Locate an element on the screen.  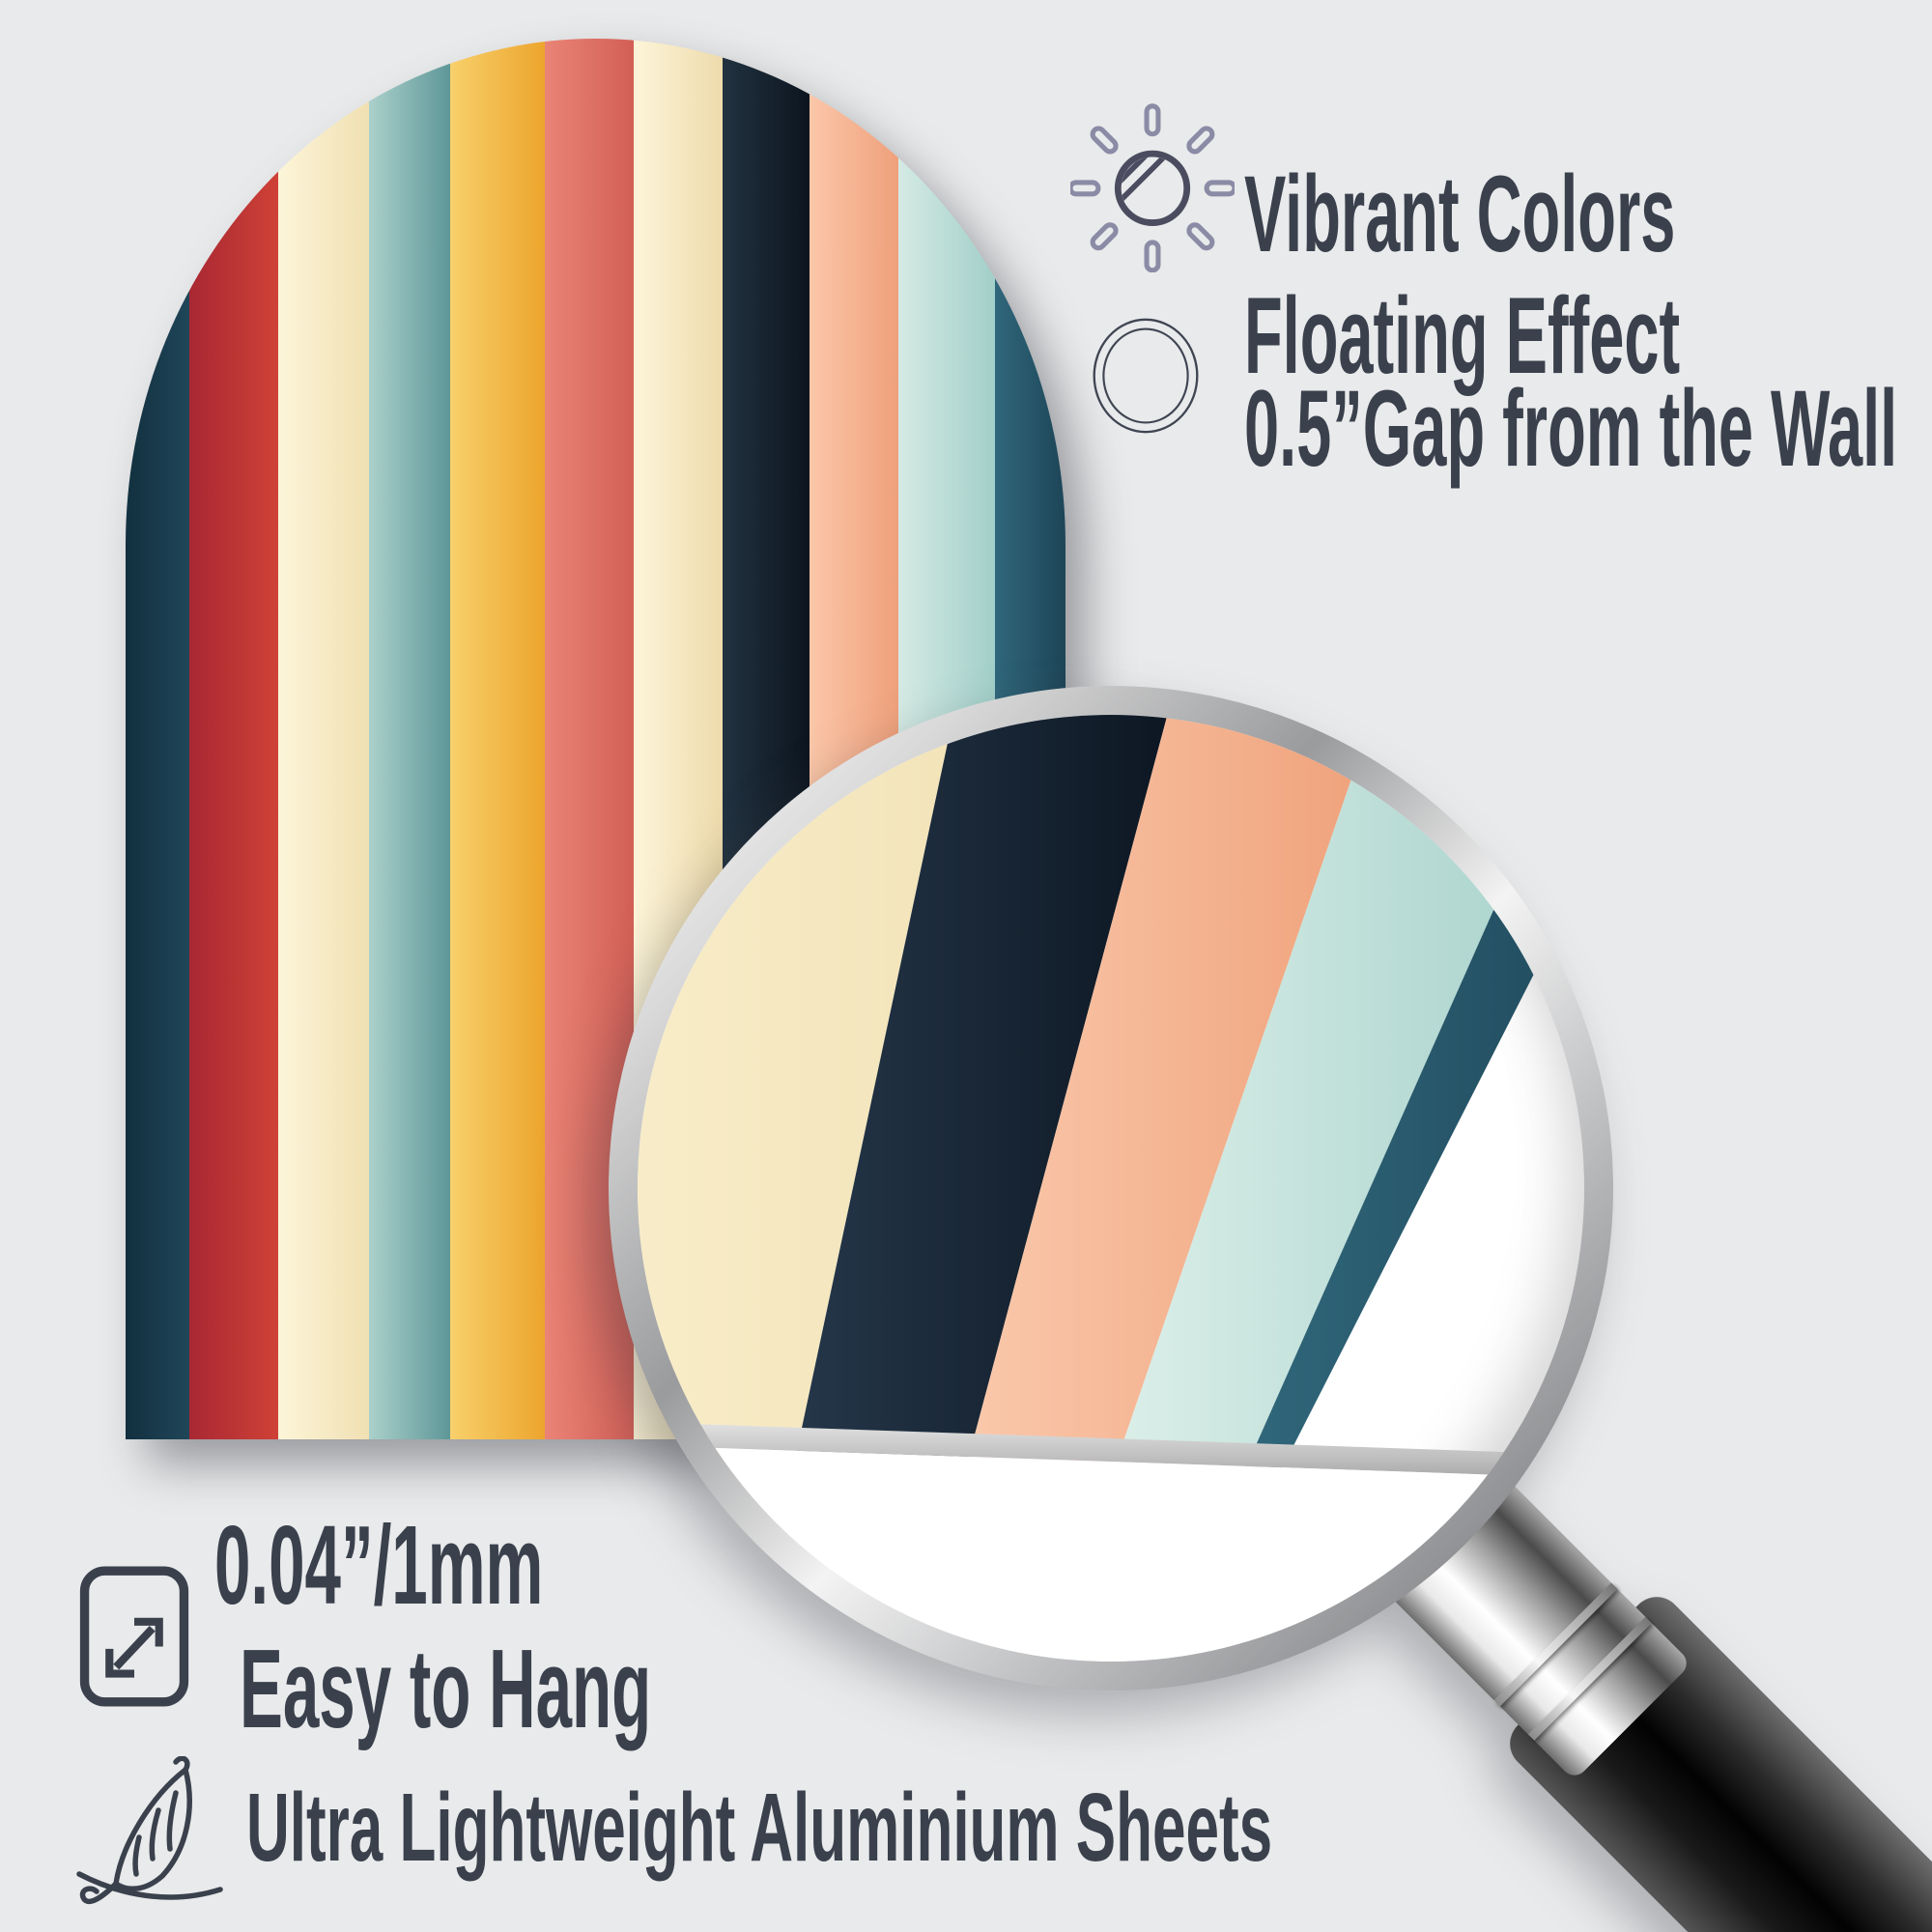
thickness-label: 0.04”/1mm is located at coordinates (379, 1565).